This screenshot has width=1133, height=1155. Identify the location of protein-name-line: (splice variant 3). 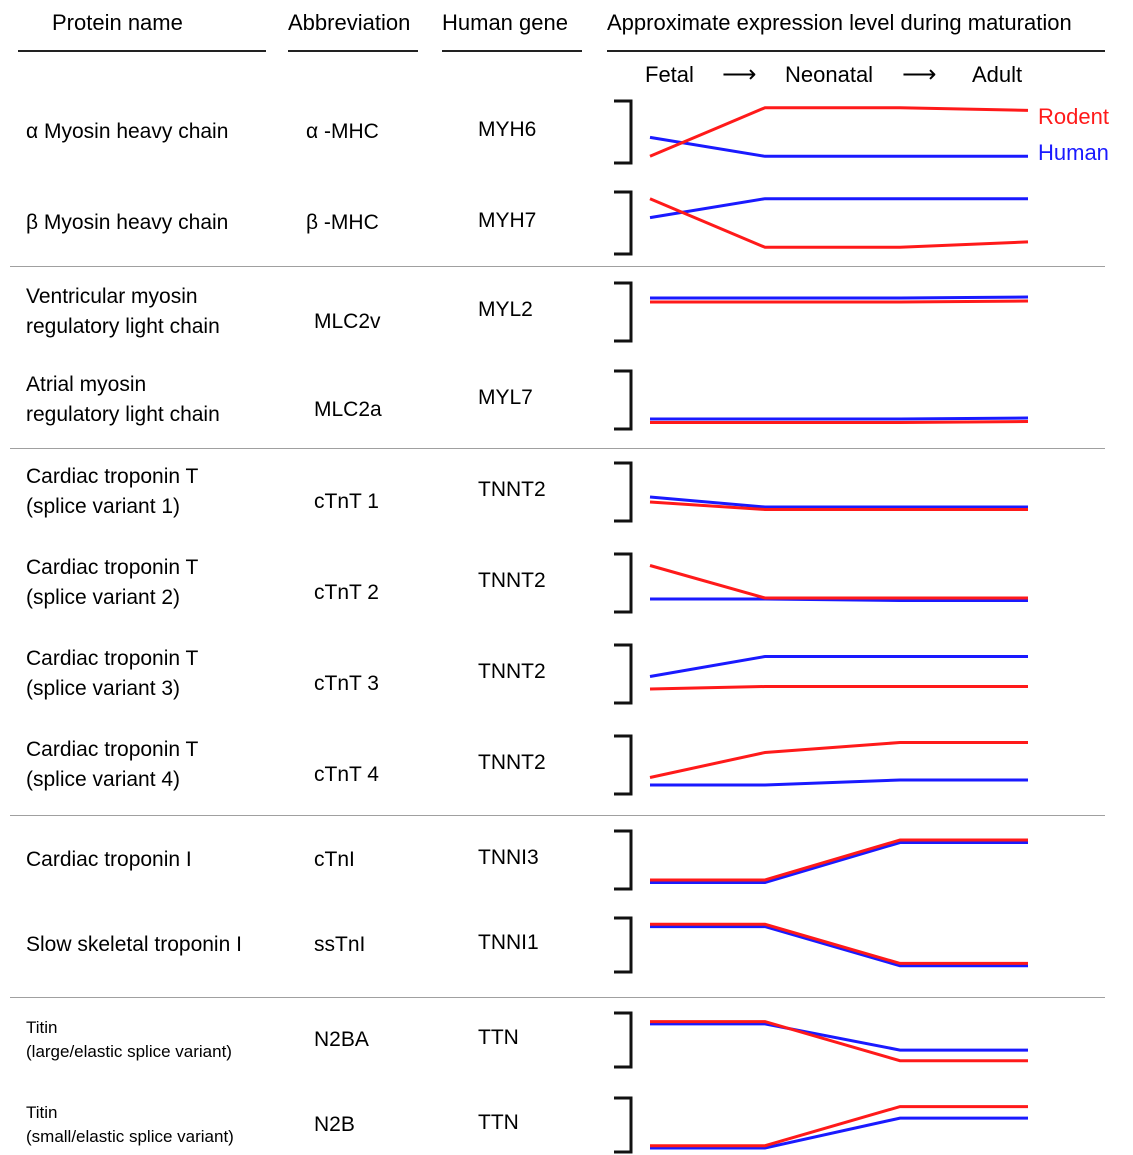
(103, 688).